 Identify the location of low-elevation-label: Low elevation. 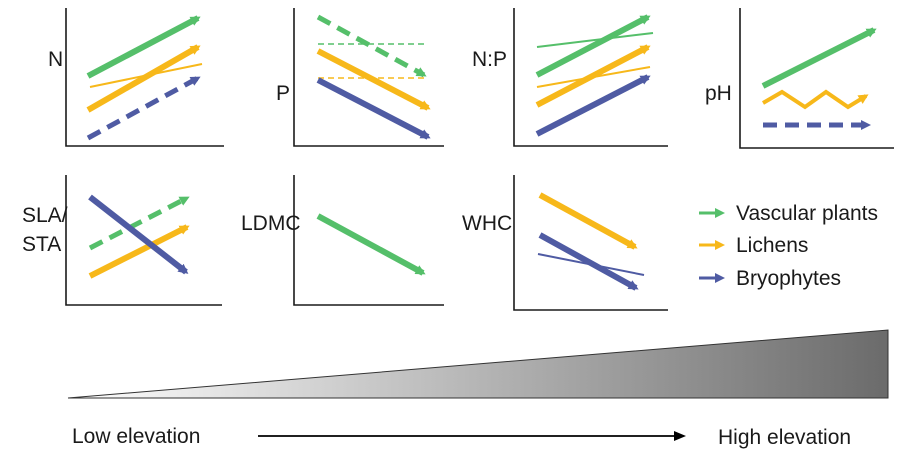
(136, 436).